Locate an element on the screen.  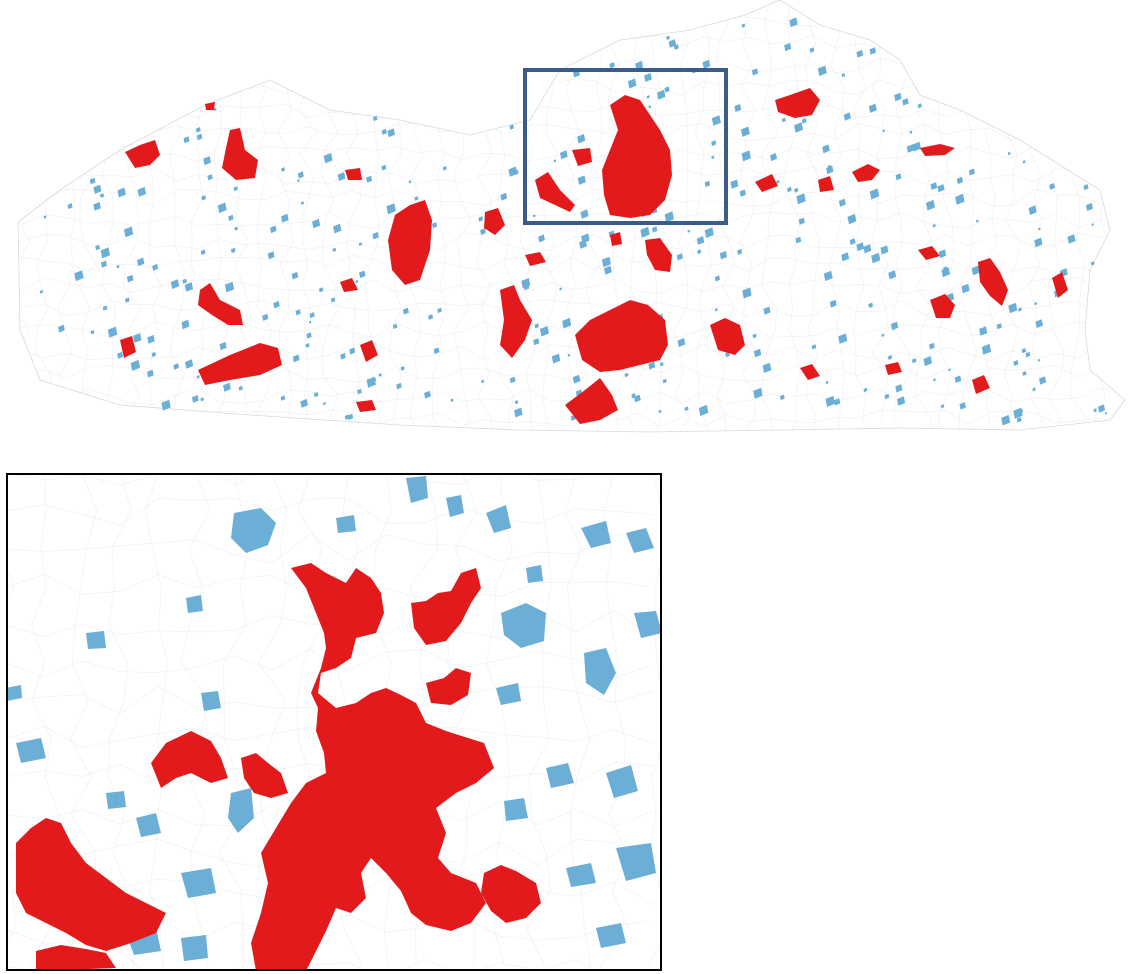
urban-cluster-south-small is located at coordinates (366, 406).